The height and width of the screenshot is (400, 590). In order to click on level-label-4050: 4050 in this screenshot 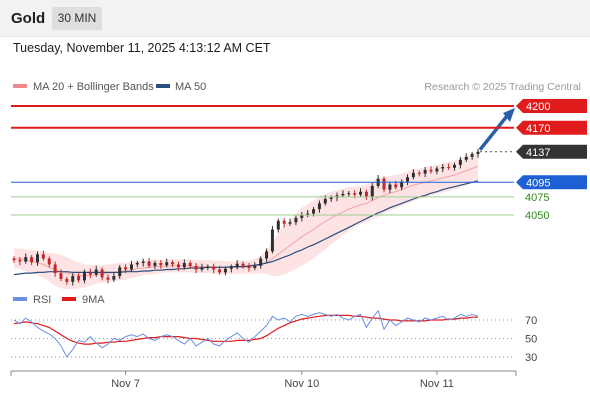, I will do `click(537, 216)`.